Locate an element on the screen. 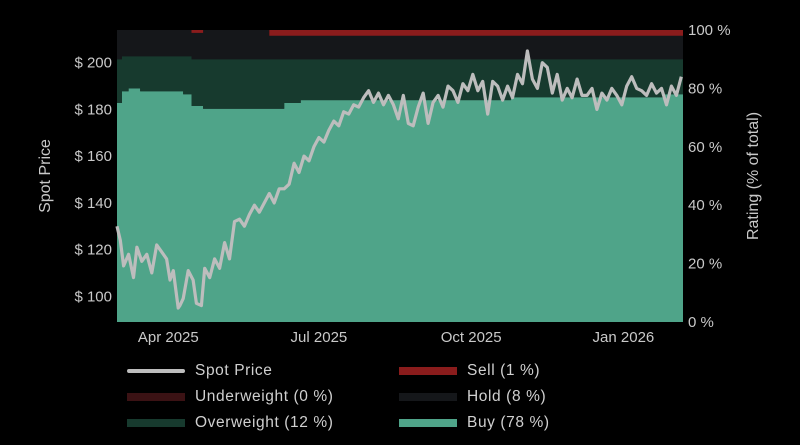  y-left-tick-label: $ 160 is located at coordinates (93, 156).